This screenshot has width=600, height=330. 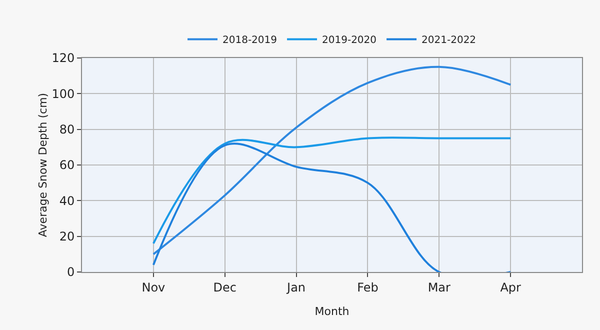 I want to click on x-tick-label: Feb, so click(x=367, y=287).